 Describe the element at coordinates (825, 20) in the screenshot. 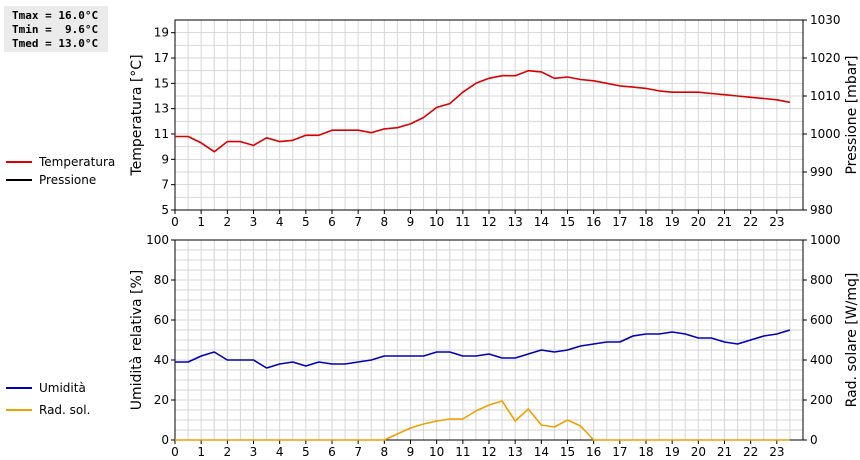

I see `y2-tick-label: 1030` at that location.